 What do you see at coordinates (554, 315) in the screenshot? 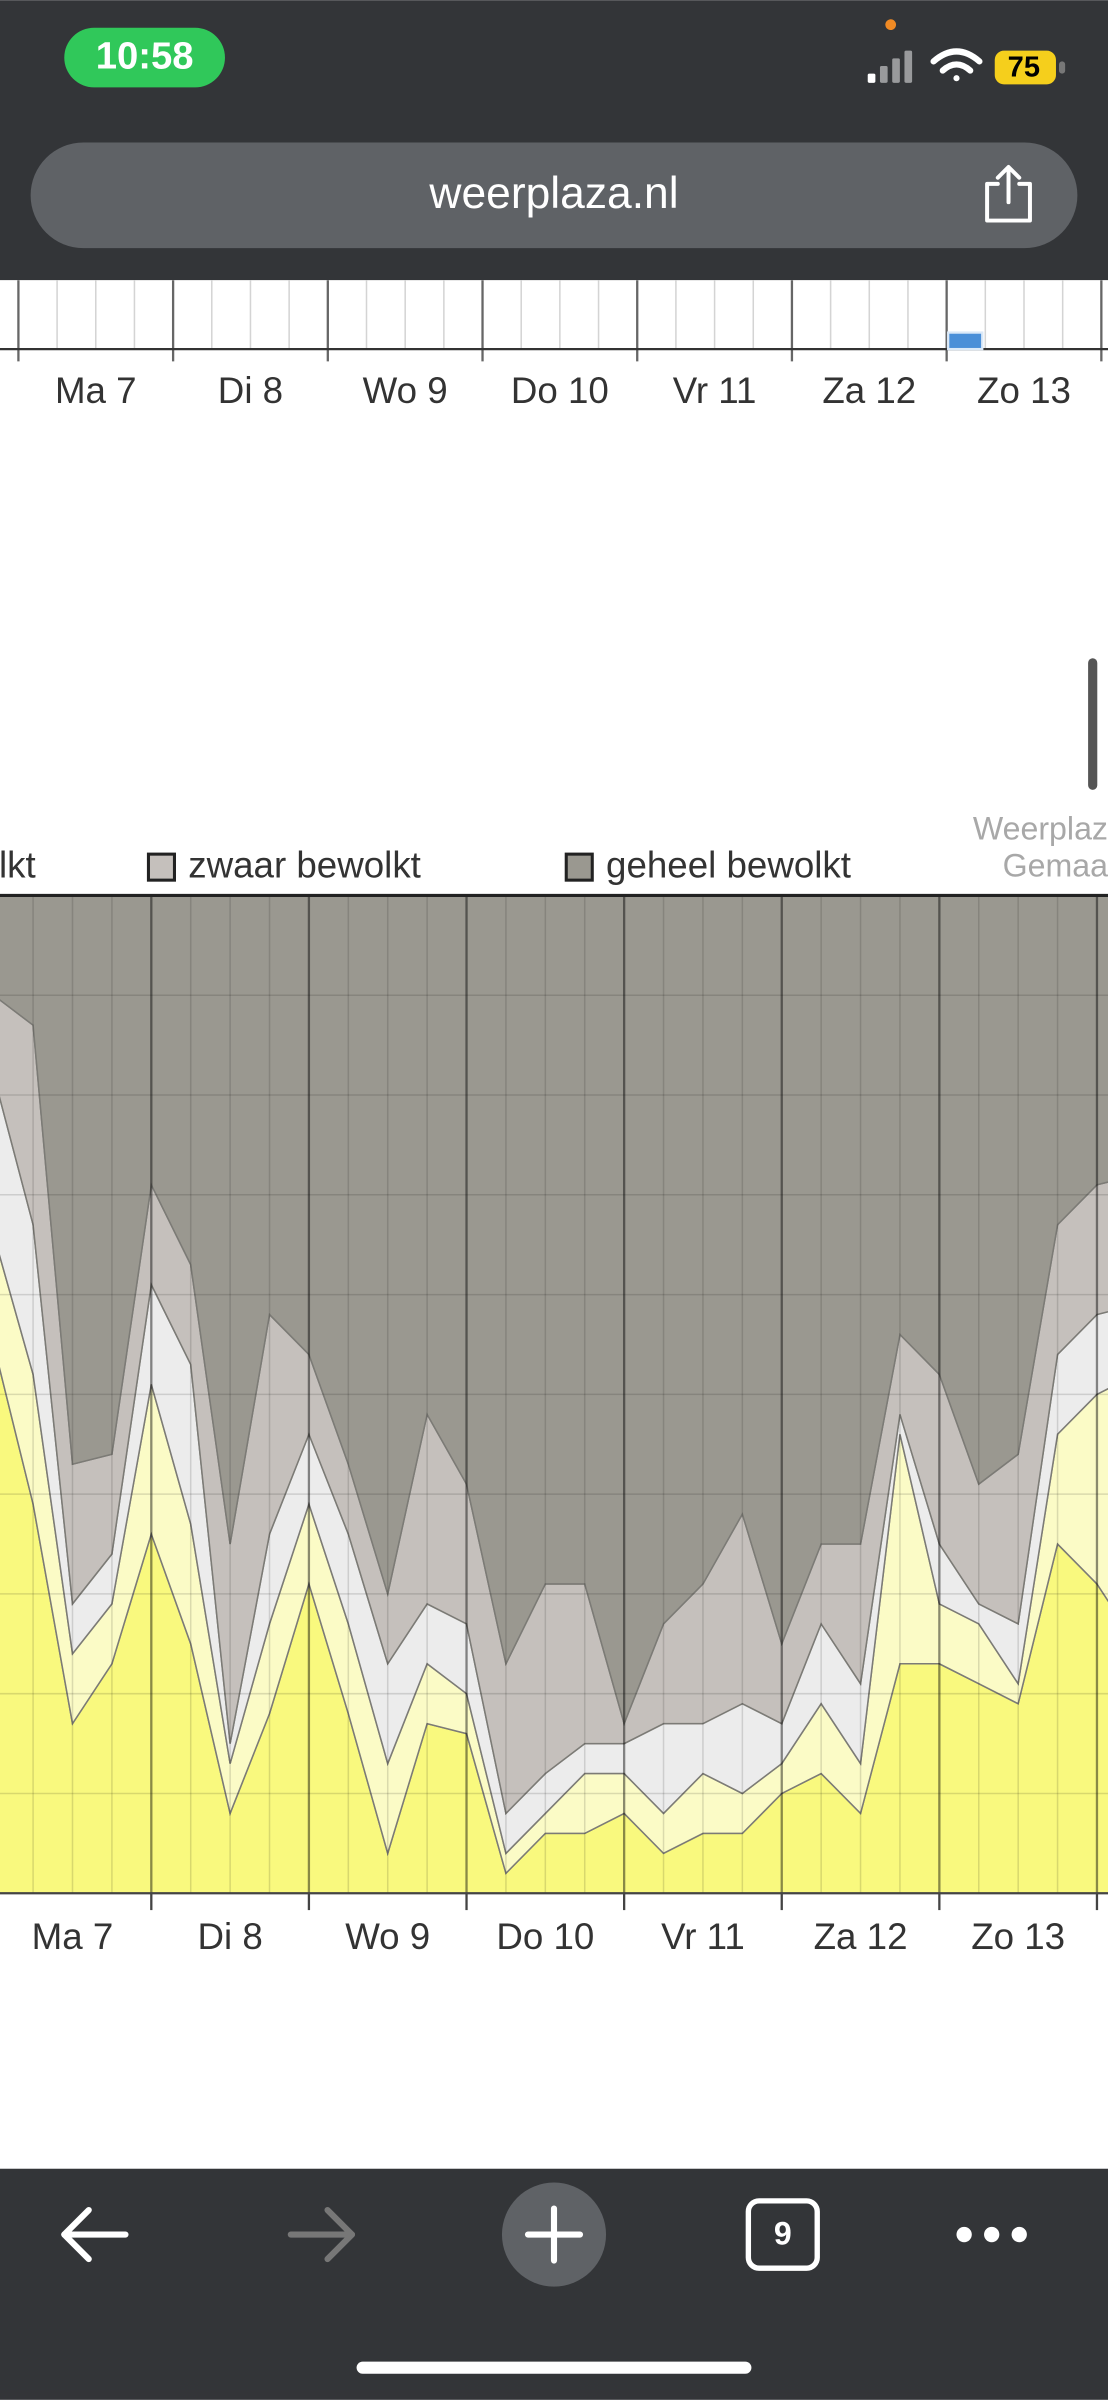
I see `strip-background` at bounding box center [554, 315].